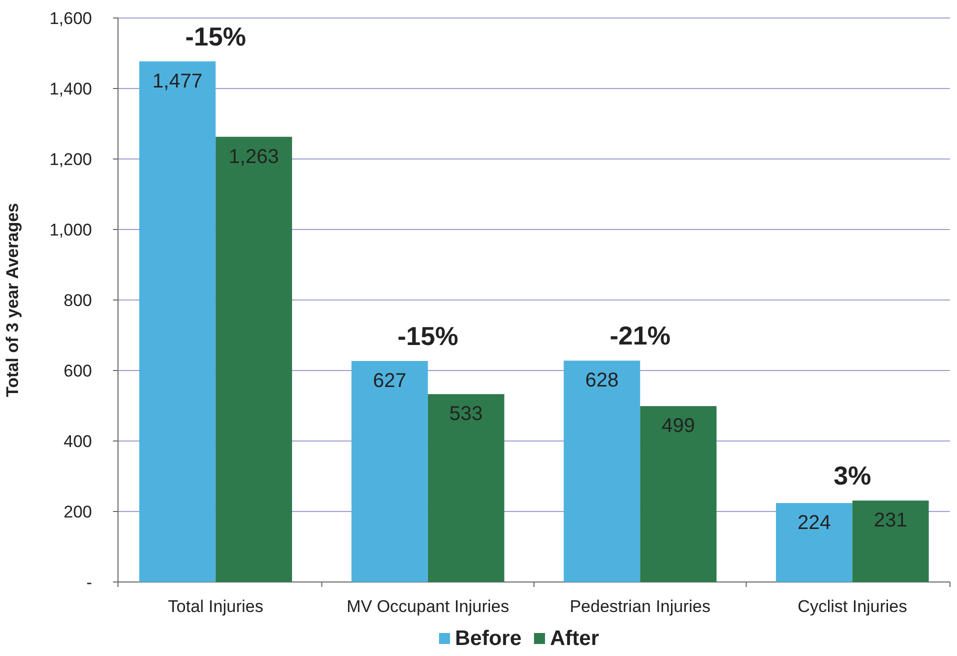  Describe the element at coordinates (70, 18) in the screenshot. I see `y-tick-label: 1,600` at that location.